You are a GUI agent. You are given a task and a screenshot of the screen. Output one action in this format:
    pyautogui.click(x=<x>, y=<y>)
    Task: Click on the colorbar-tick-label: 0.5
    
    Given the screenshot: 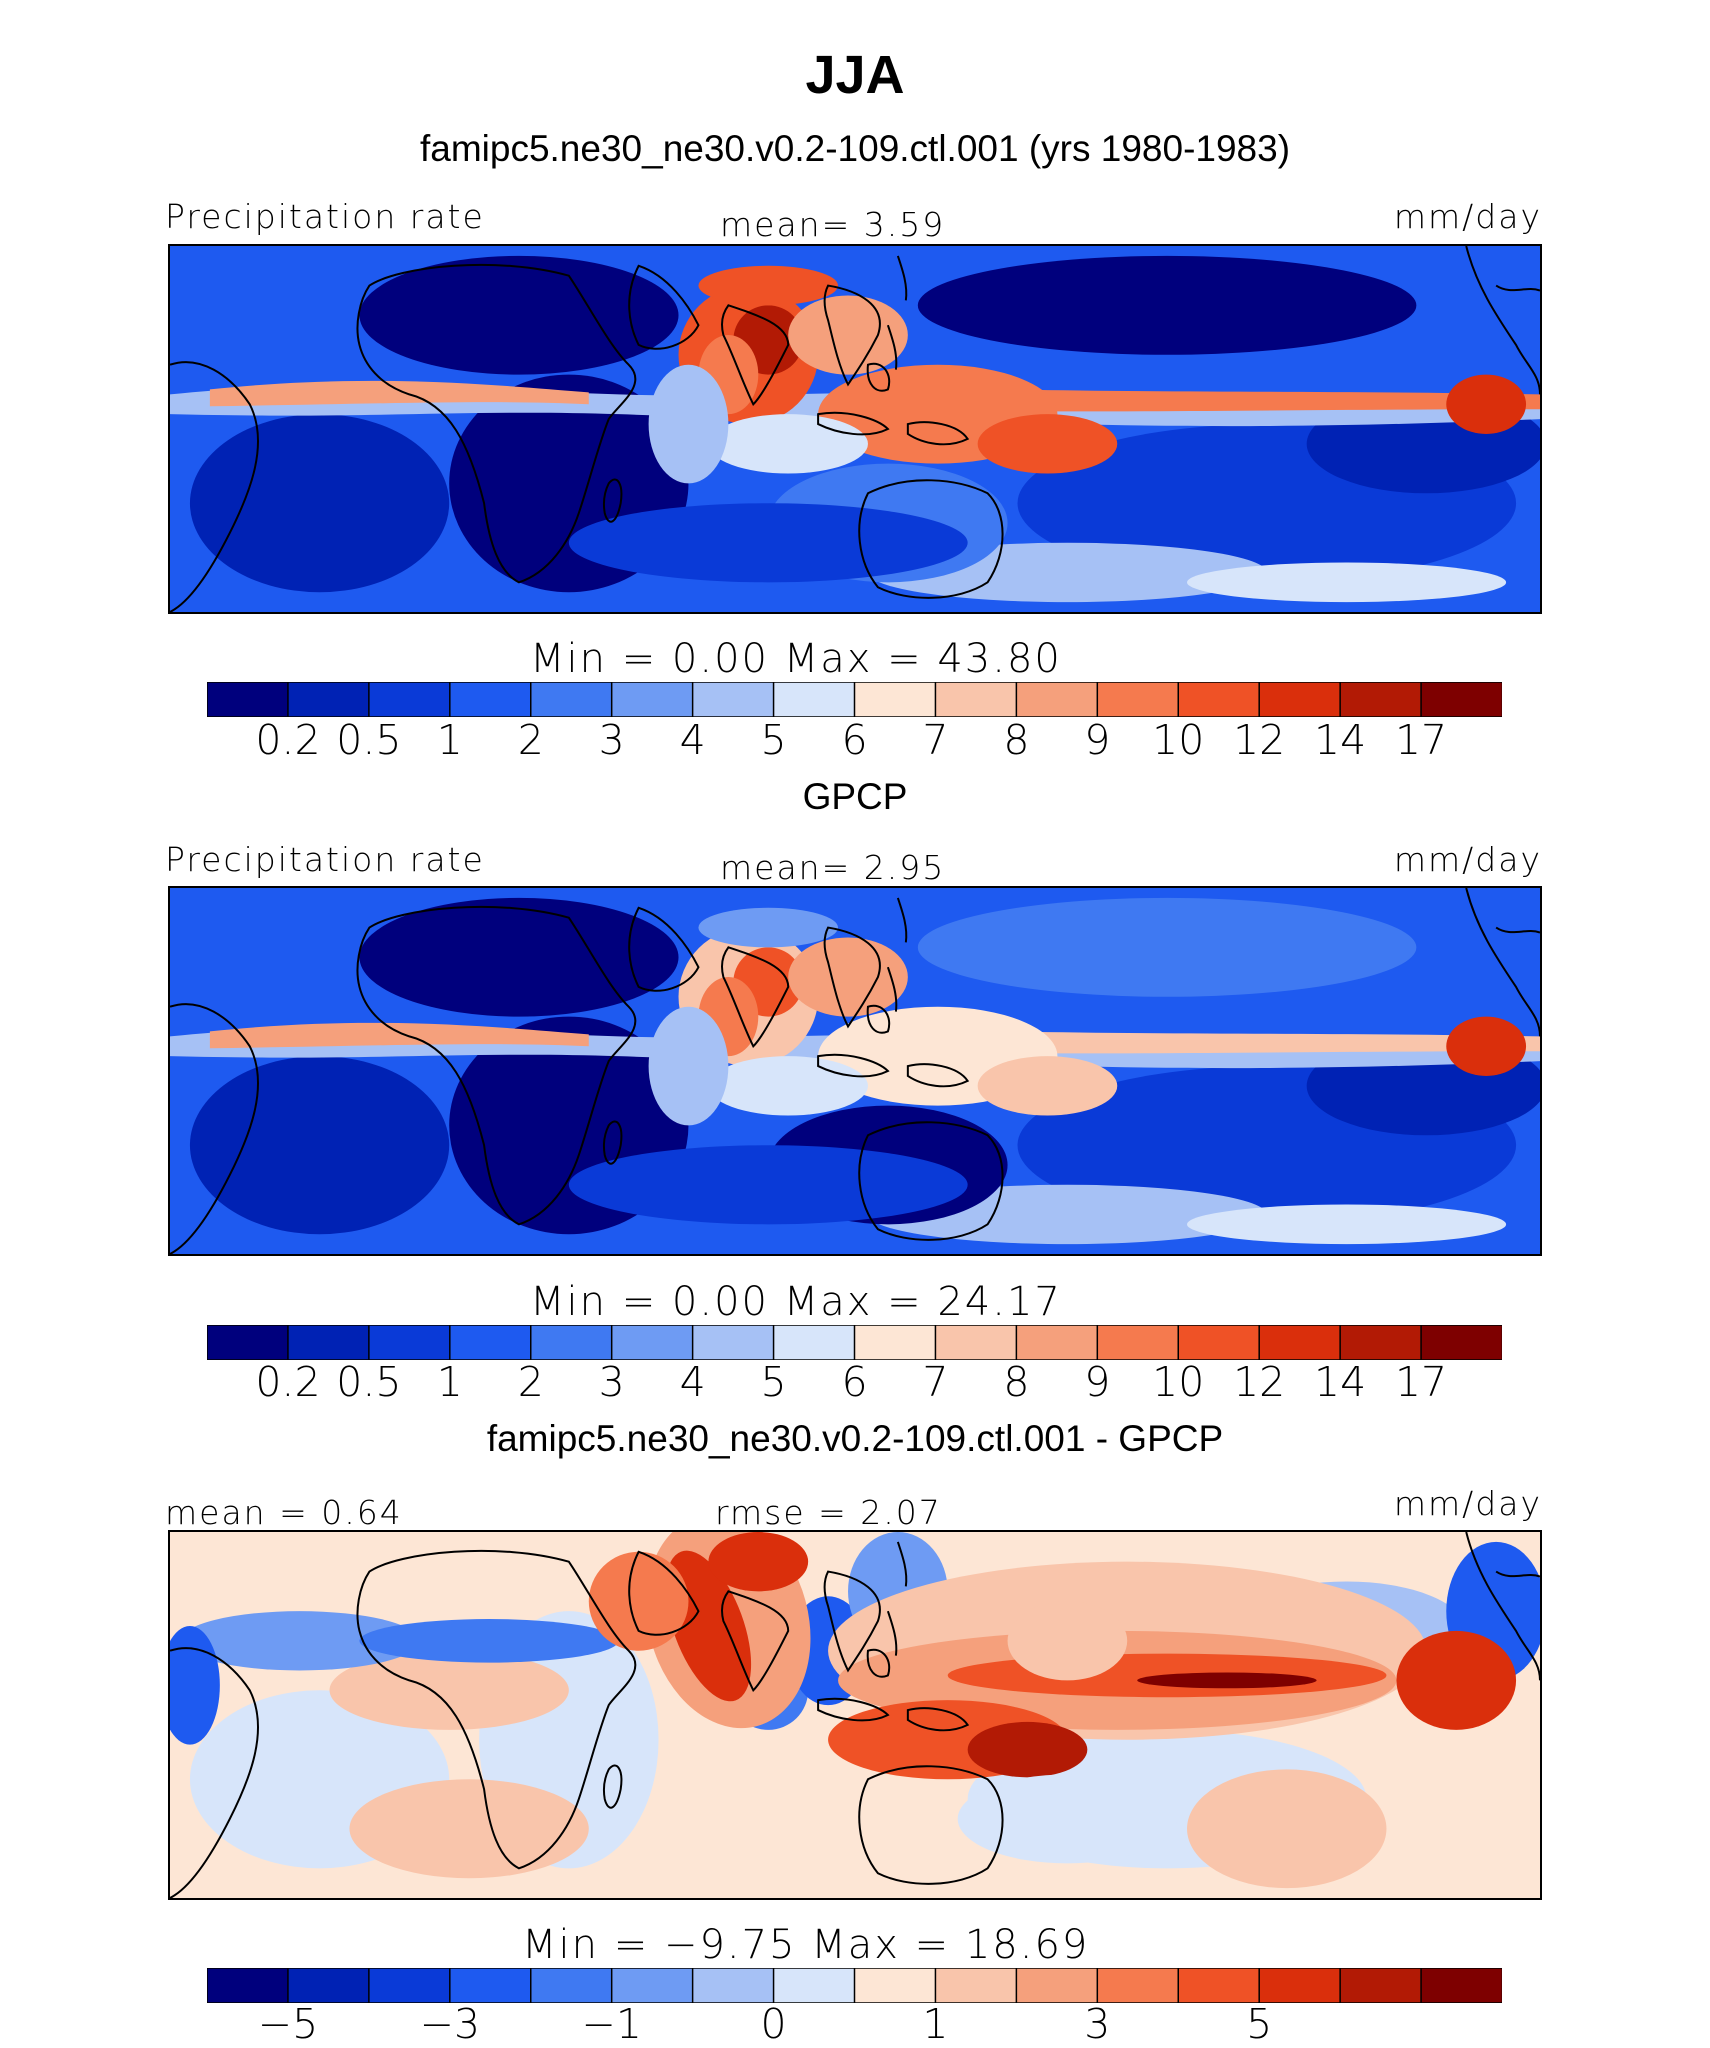 What is the action you would take?
    pyautogui.click(x=369, y=740)
    